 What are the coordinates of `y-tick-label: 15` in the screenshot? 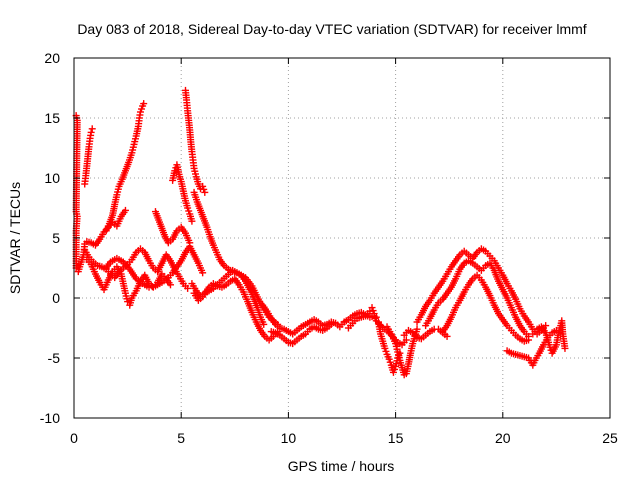 It's located at (52, 118).